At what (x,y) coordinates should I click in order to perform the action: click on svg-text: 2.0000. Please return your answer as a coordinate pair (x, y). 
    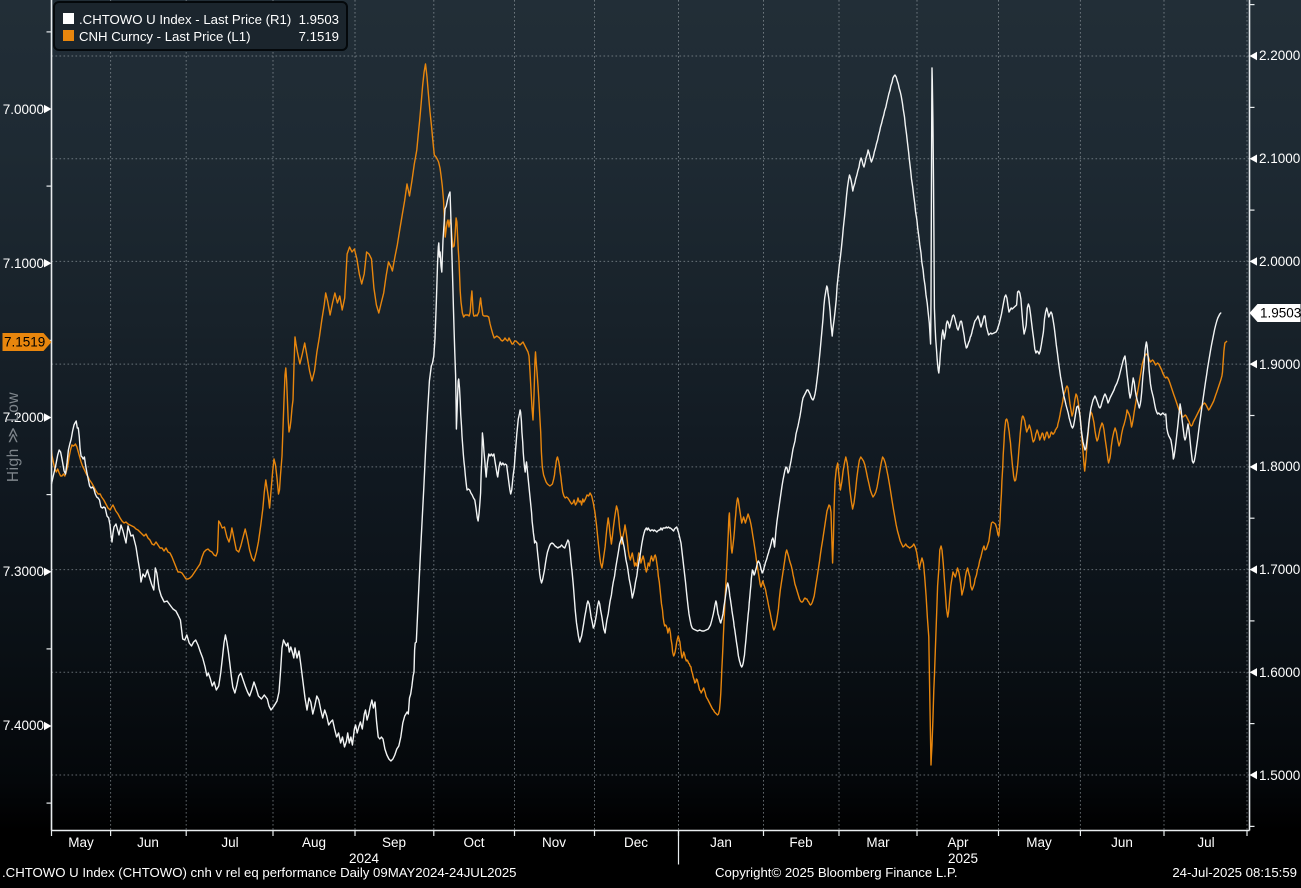
    Looking at the image, I should click on (1279, 261).